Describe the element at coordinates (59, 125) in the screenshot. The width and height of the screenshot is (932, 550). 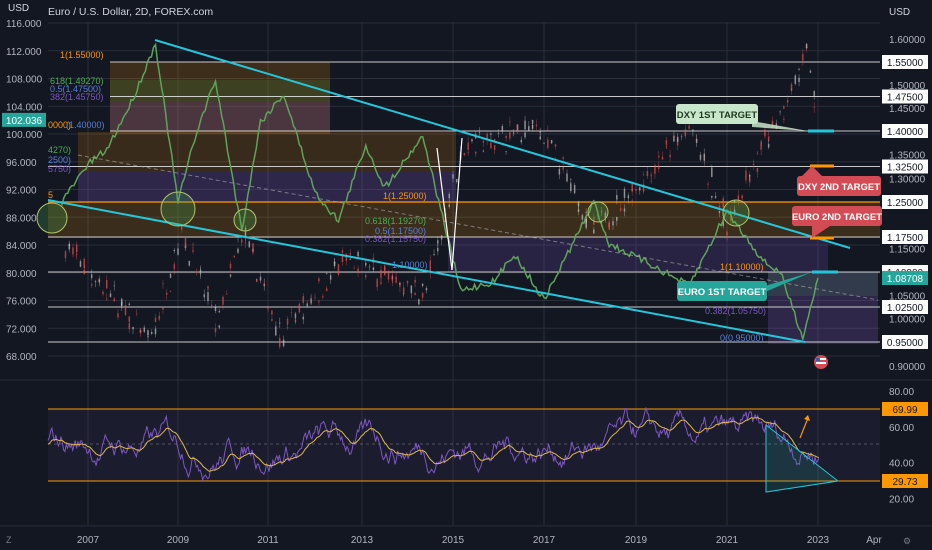
I see `fib-label: 0000)` at that location.